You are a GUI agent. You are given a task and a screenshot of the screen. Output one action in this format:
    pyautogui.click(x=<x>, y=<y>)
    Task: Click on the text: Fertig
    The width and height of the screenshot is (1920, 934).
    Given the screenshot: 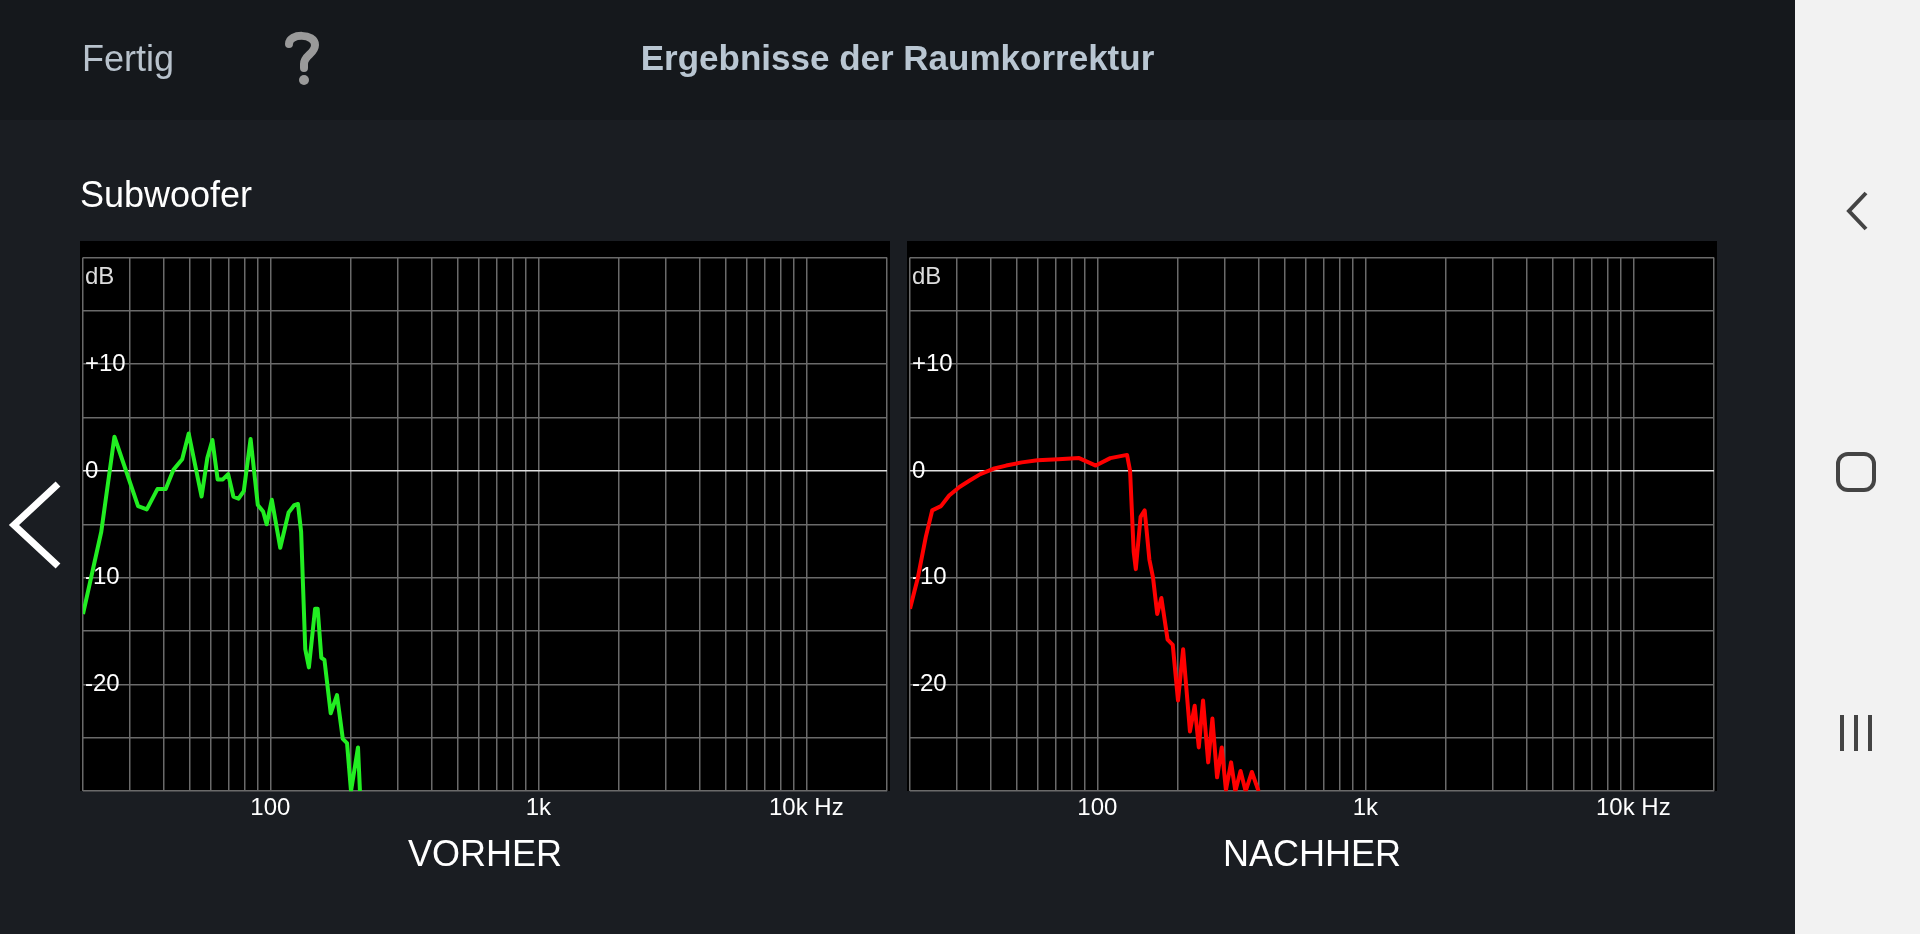 What is the action you would take?
    pyautogui.click(x=128, y=59)
    